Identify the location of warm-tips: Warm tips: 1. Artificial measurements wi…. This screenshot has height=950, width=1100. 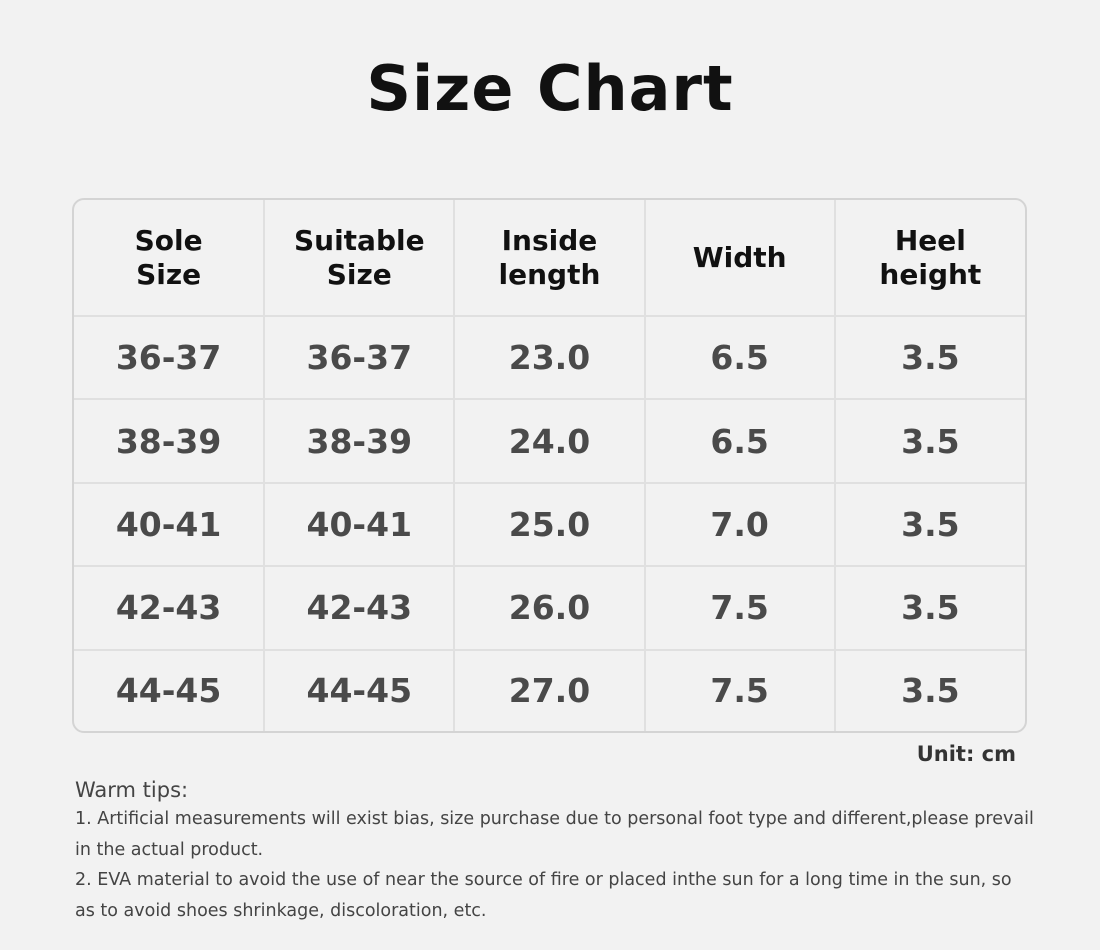
(555, 851).